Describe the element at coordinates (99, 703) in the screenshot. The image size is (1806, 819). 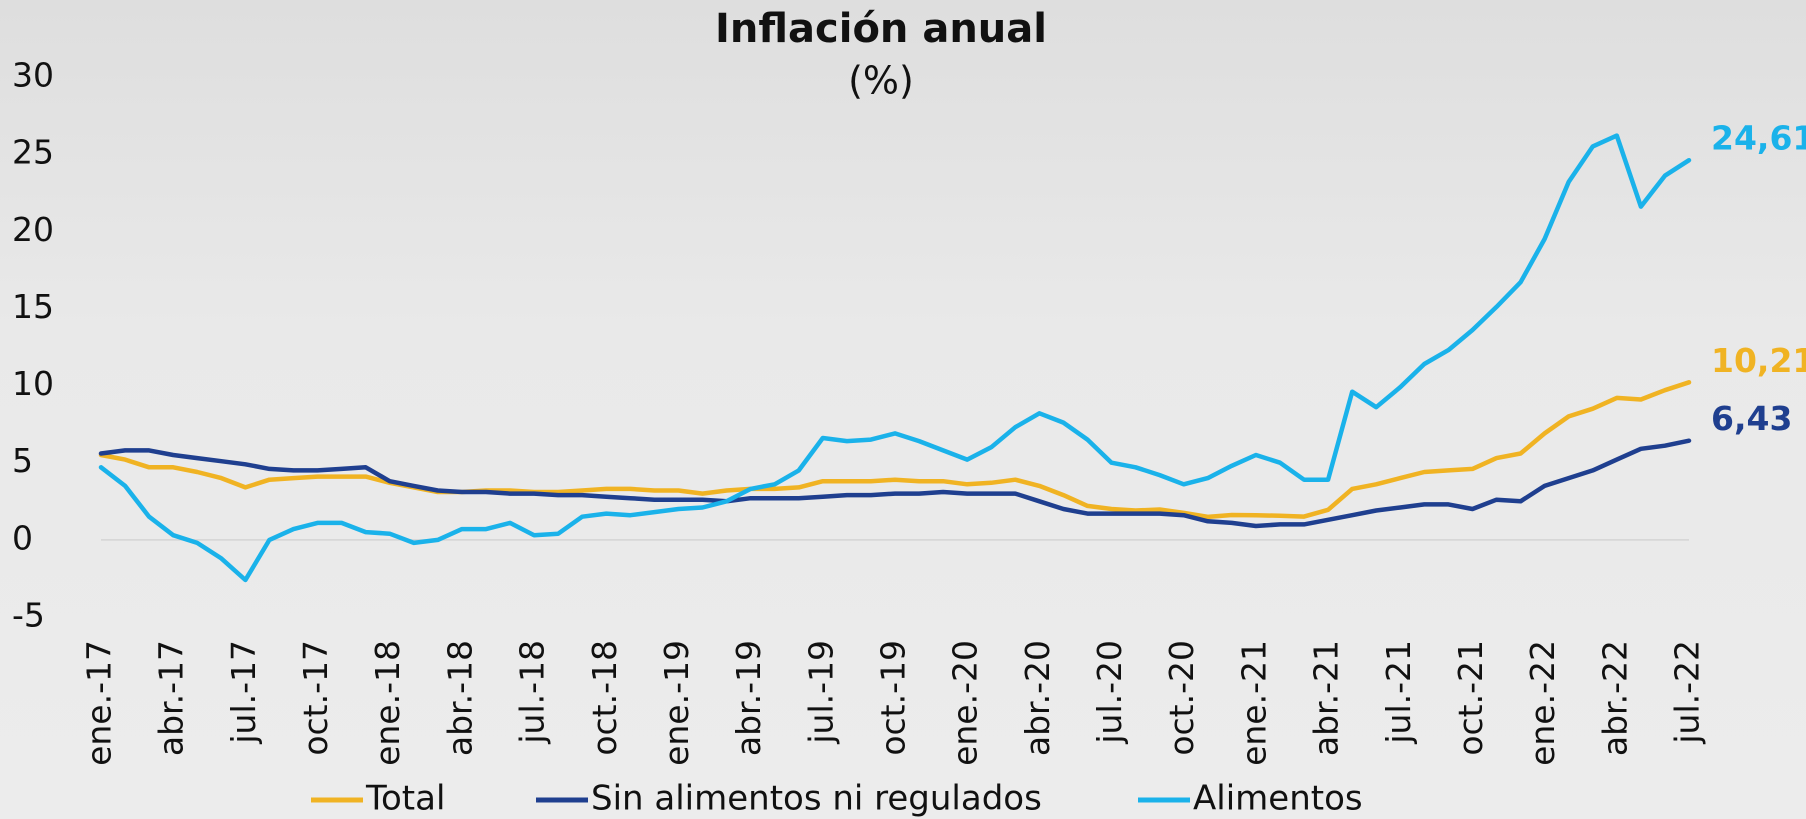
I see `x-tick-label: ene.-17` at that location.